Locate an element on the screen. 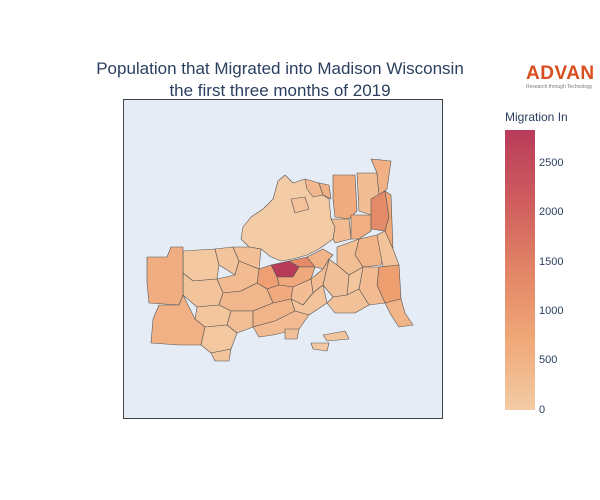 This screenshot has height=500, width=600. colorbar is located at coordinates (520, 270).